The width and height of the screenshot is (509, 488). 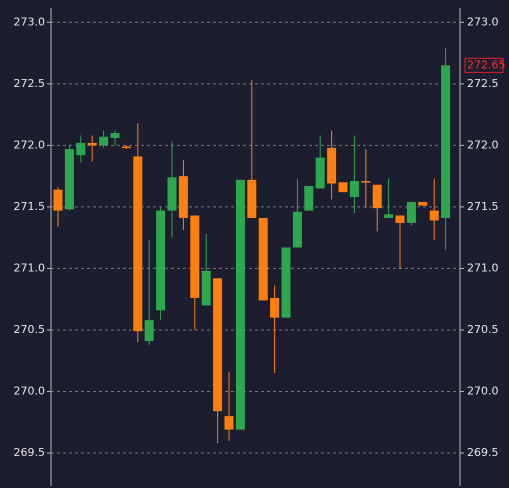 I want to click on y2-tick-label: 271.5, so click(x=483, y=206).